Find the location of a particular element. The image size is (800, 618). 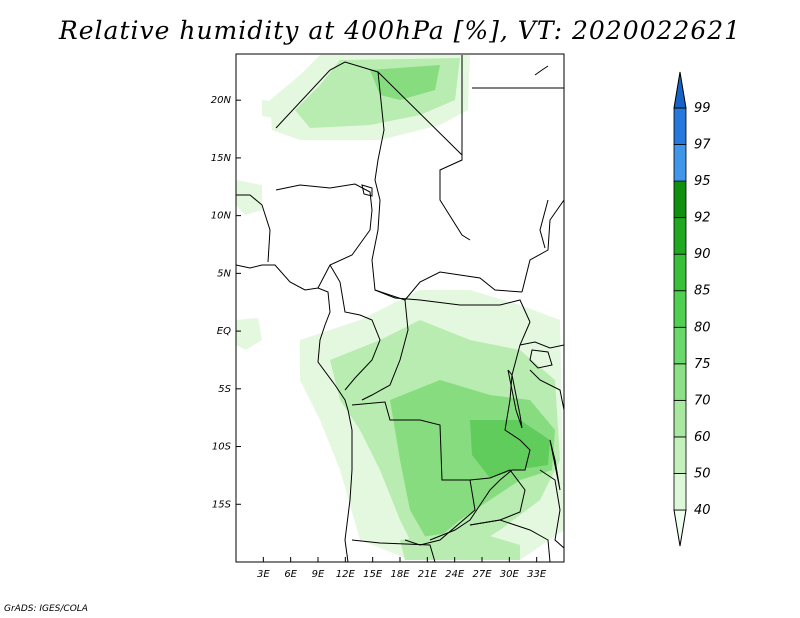

lon-label: 12E is located at coordinates (346, 574).